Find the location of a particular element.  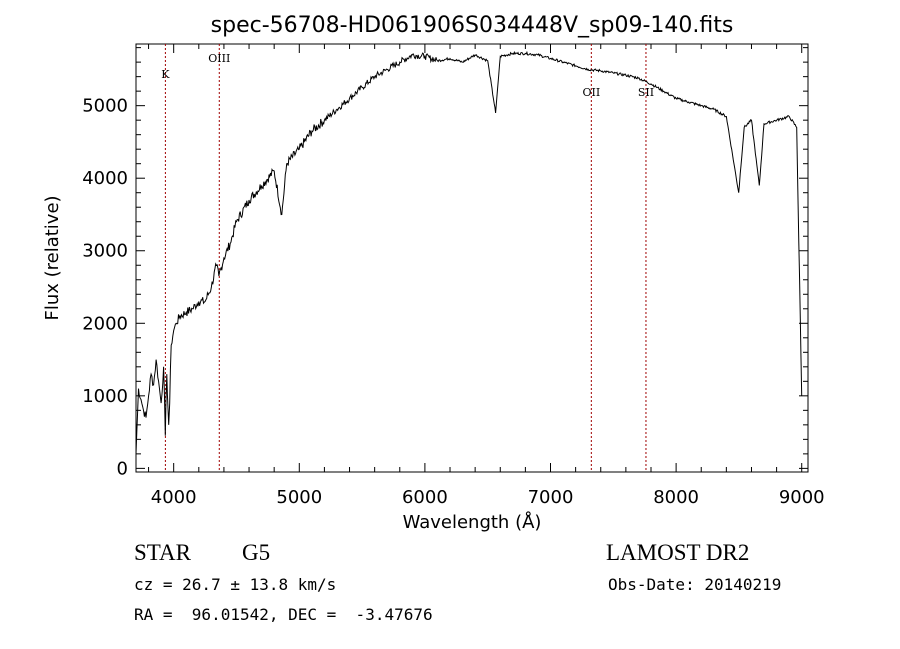

y-tick-label: 2000 is located at coordinates (105, 323).